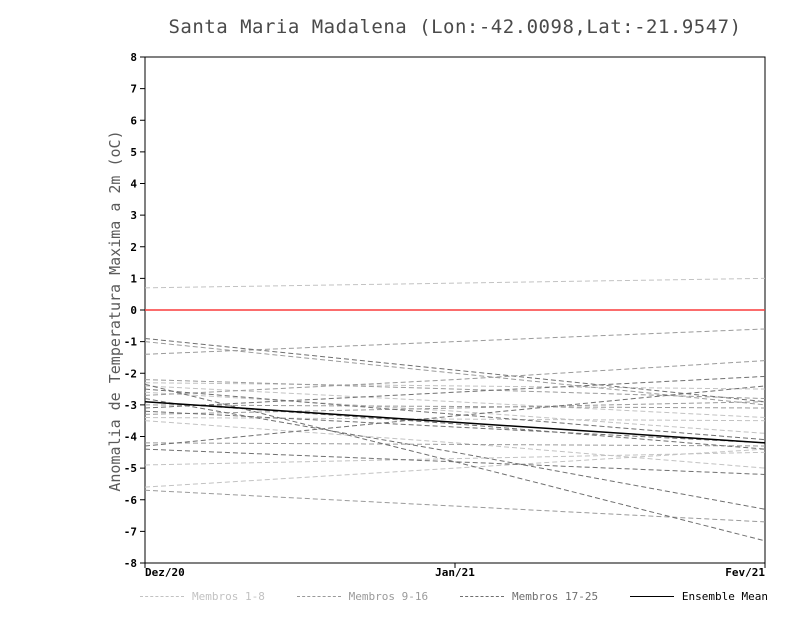 The width and height of the screenshot is (800, 618). What do you see at coordinates (130, 468) in the screenshot?
I see `y-tick-label: -5` at bounding box center [130, 468].